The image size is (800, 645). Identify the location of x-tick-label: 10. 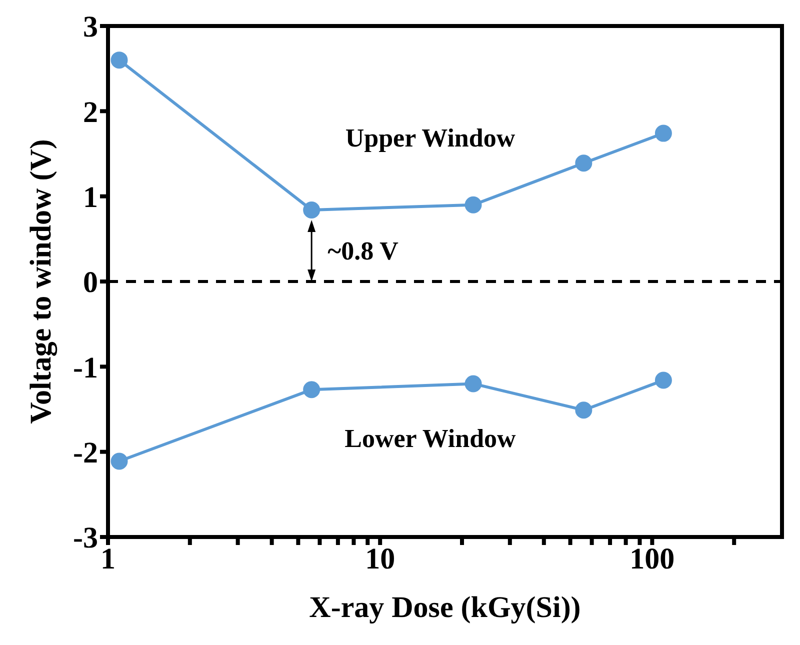
(380, 559).